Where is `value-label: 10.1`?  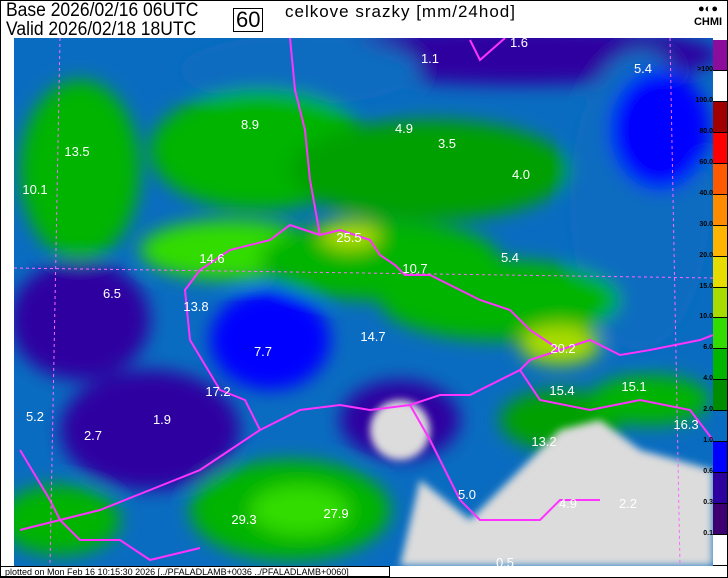
value-label: 10.1 is located at coordinates (34, 189).